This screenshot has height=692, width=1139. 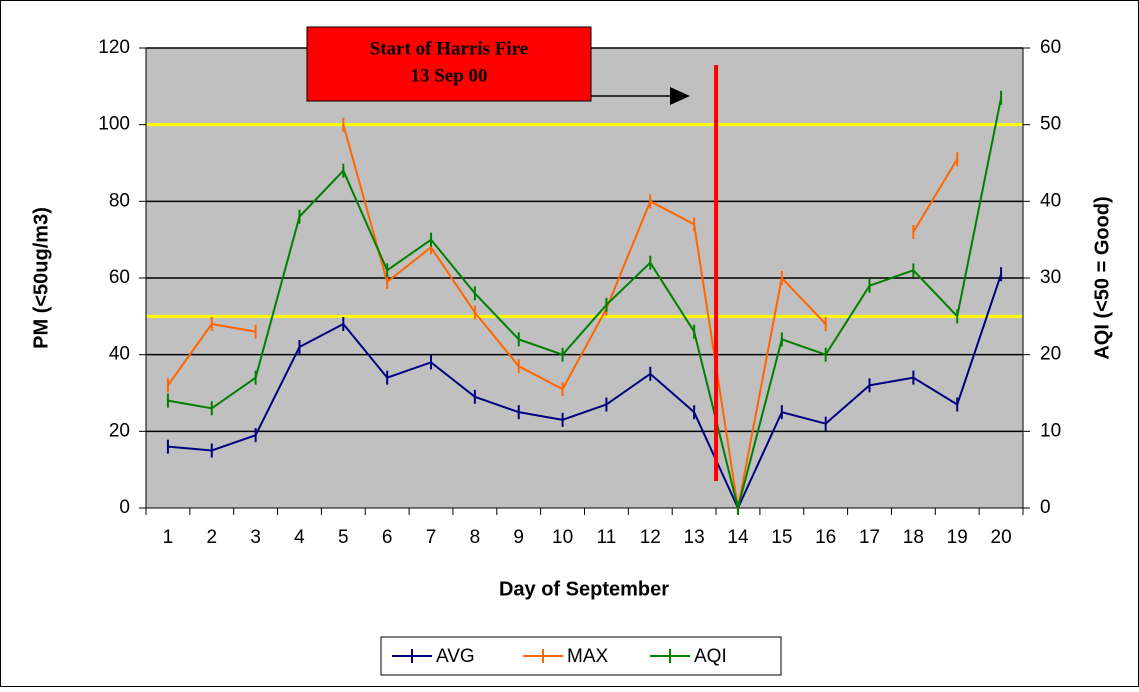 What do you see at coordinates (825, 537) in the screenshot?
I see `x-tick-label: 16` at bounding box center [825, 537].